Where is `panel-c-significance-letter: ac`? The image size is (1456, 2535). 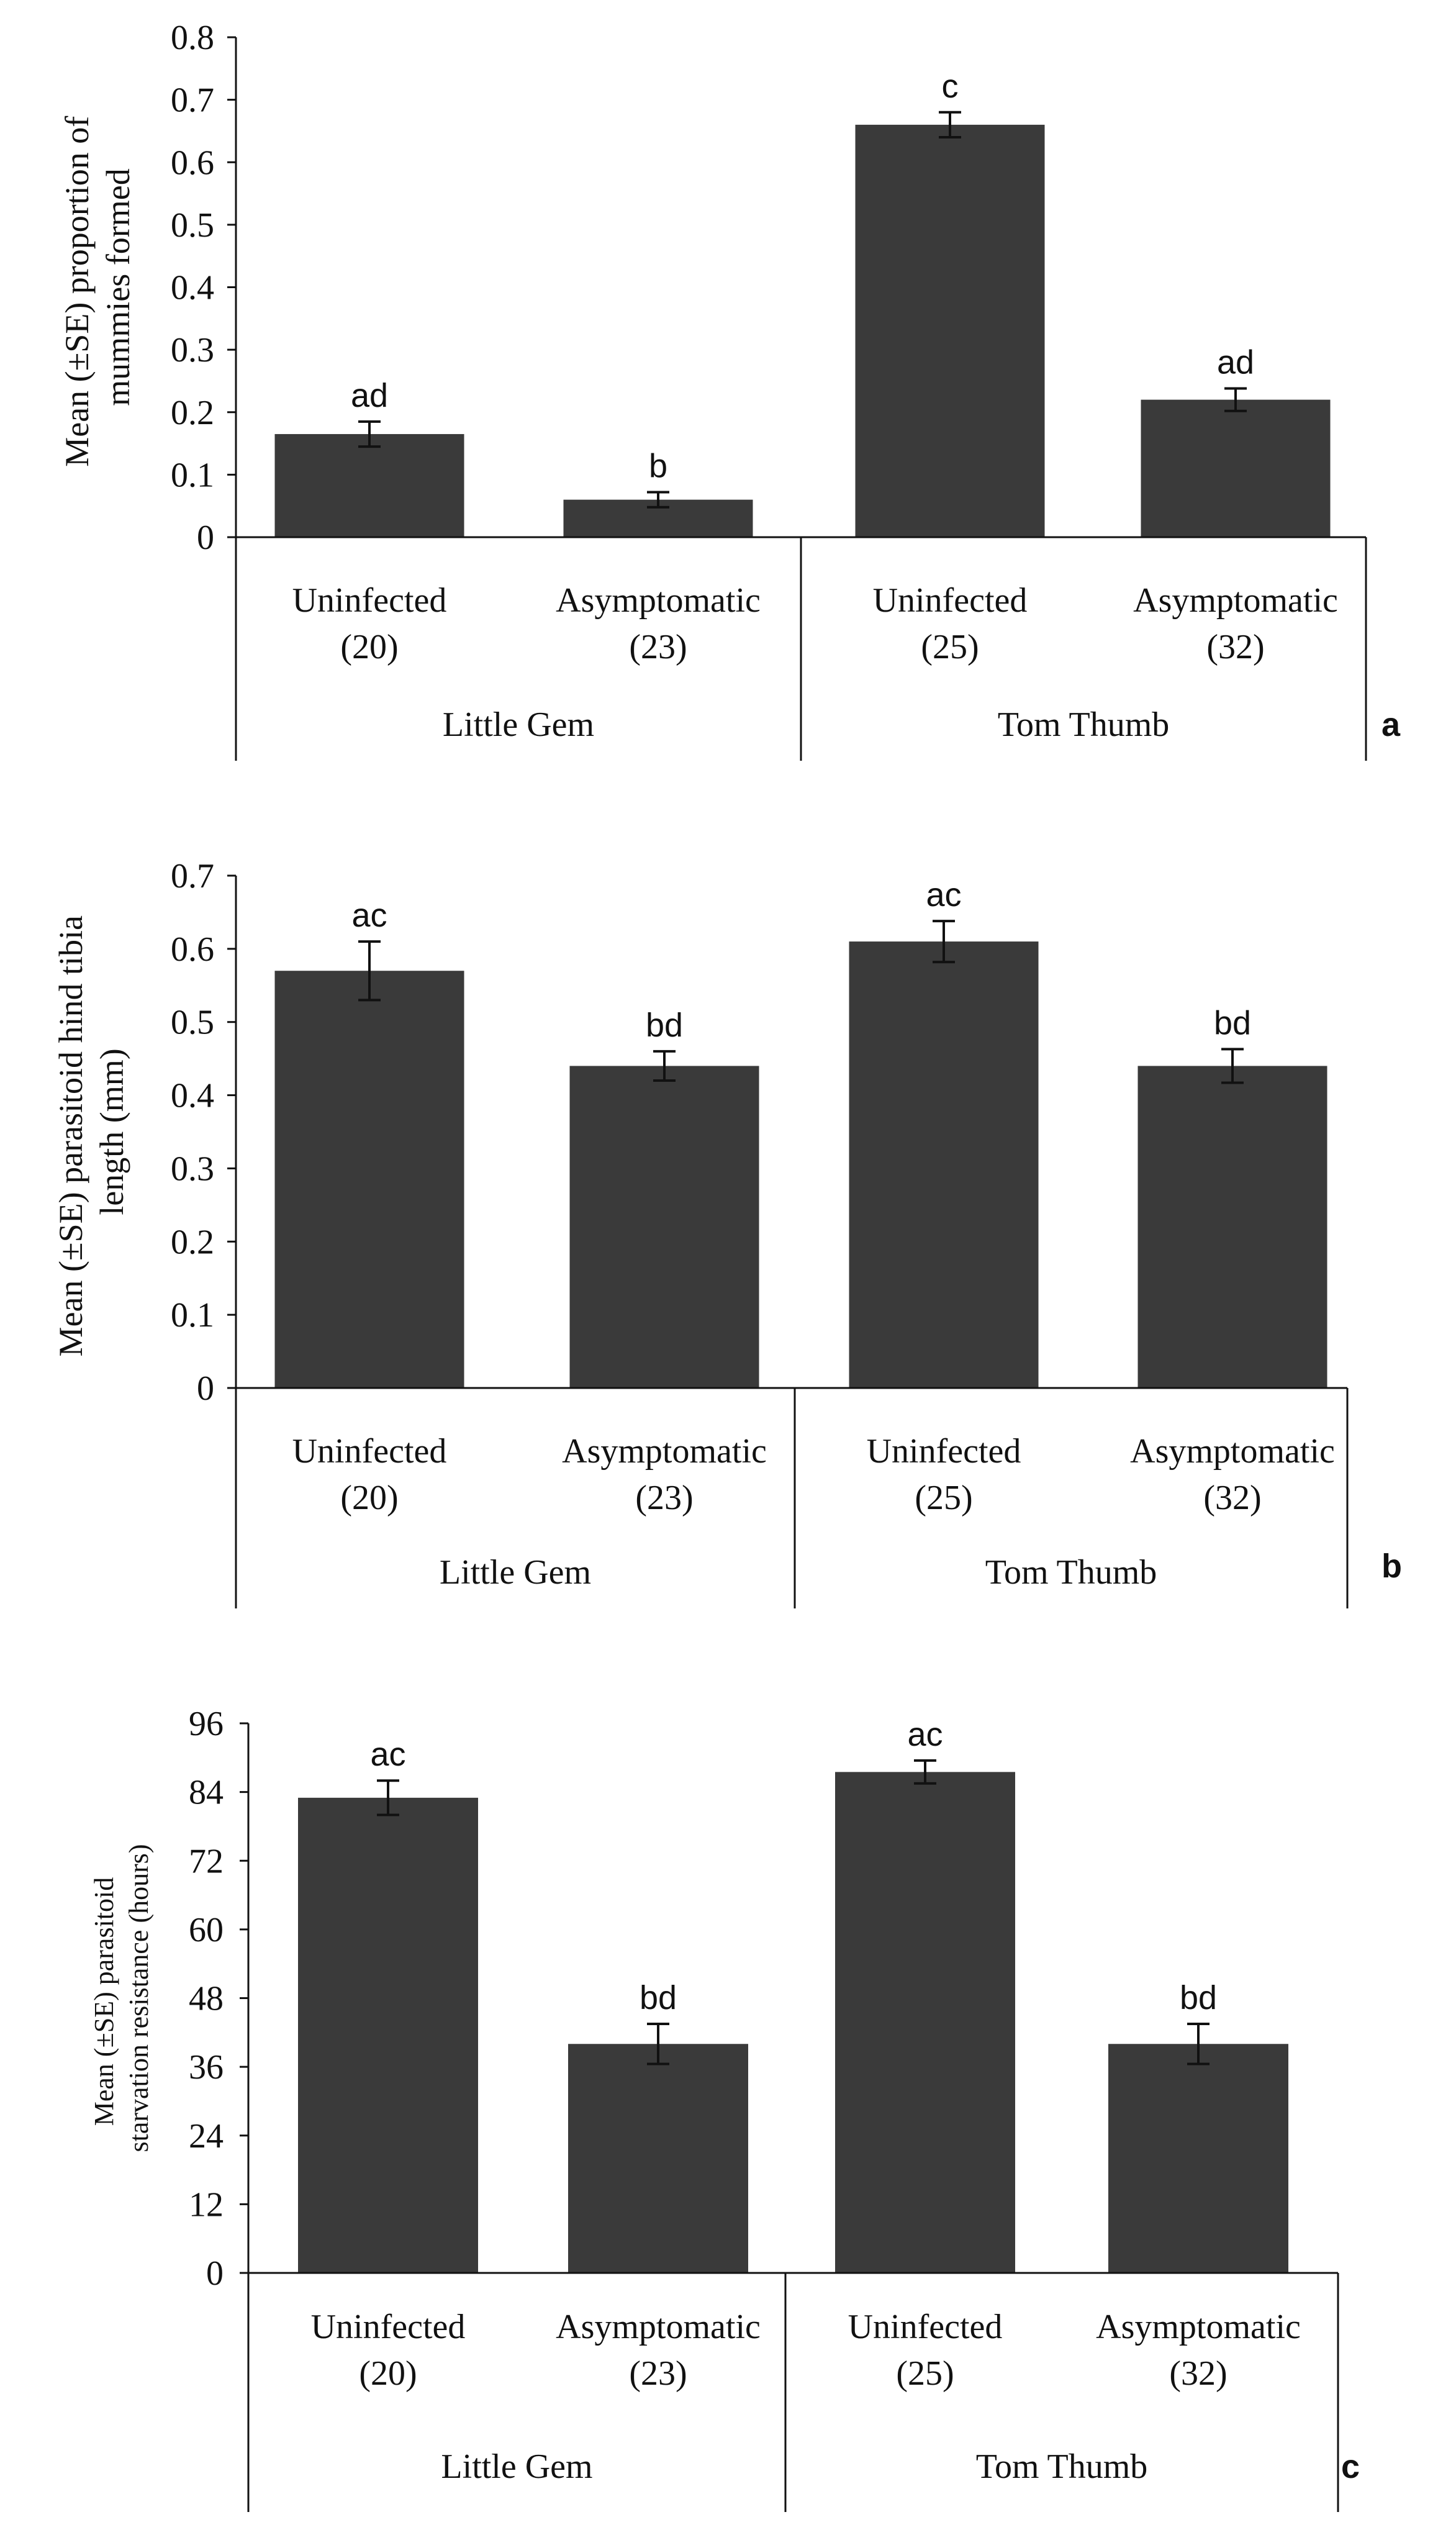 panel-c-significance-letter: ac is located at coordinates (387, 1754).